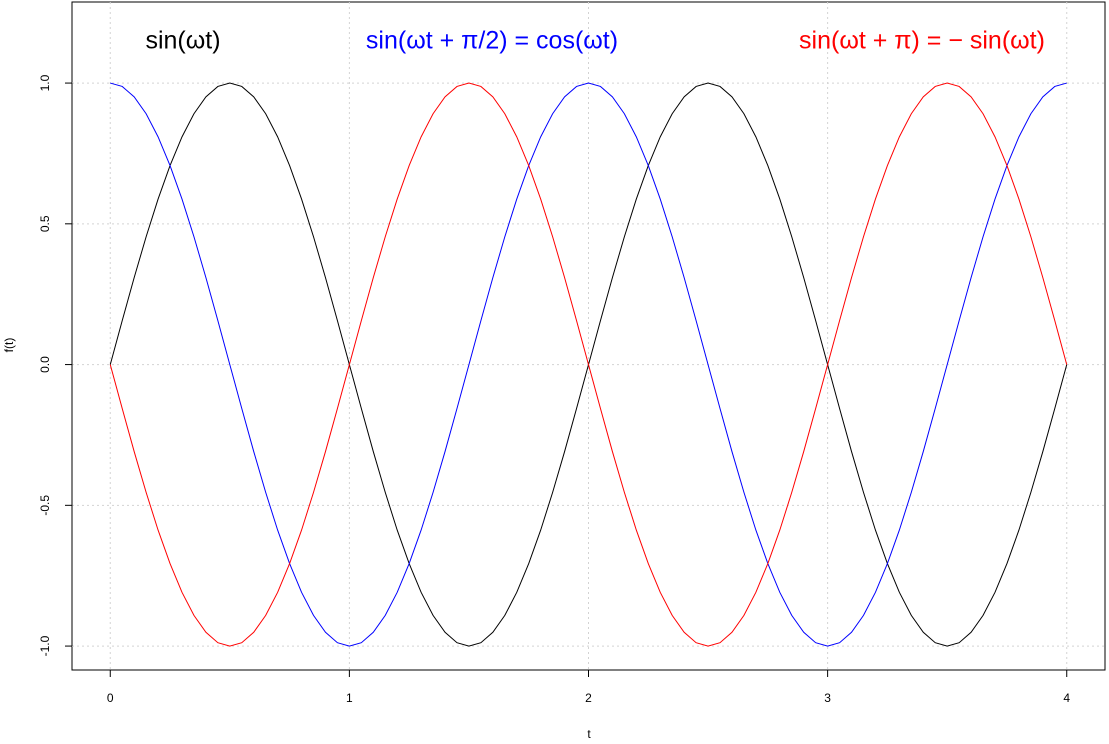  I want to click on y-tick-label: 1.0, so click(45, 82).